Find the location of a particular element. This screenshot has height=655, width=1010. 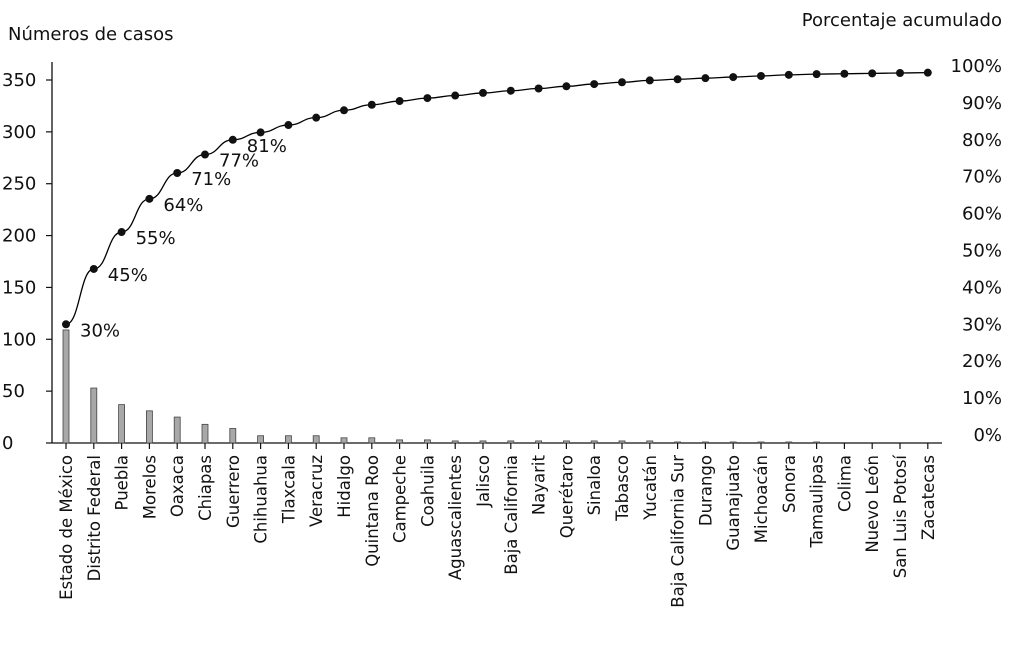

cumulative-data-labels: 30% 45% 55% 64% 71%77%81% is located at coordinates (183, 238).